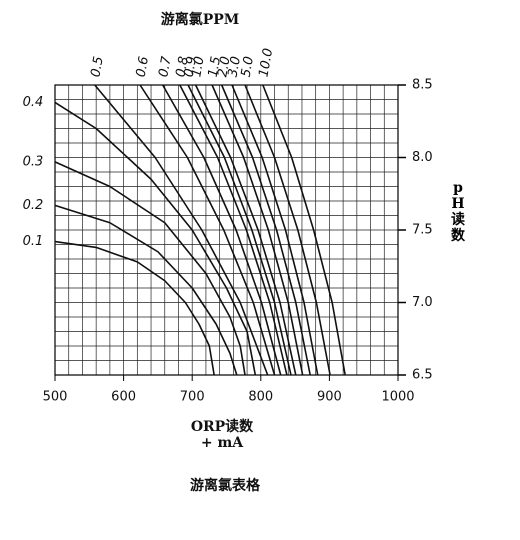 This screenshot has width=520, height=540. What do you see at coordinates (397, 397) in the screenshot?
I see `x-tick-label: 1000` at bounding box center [397, 397].